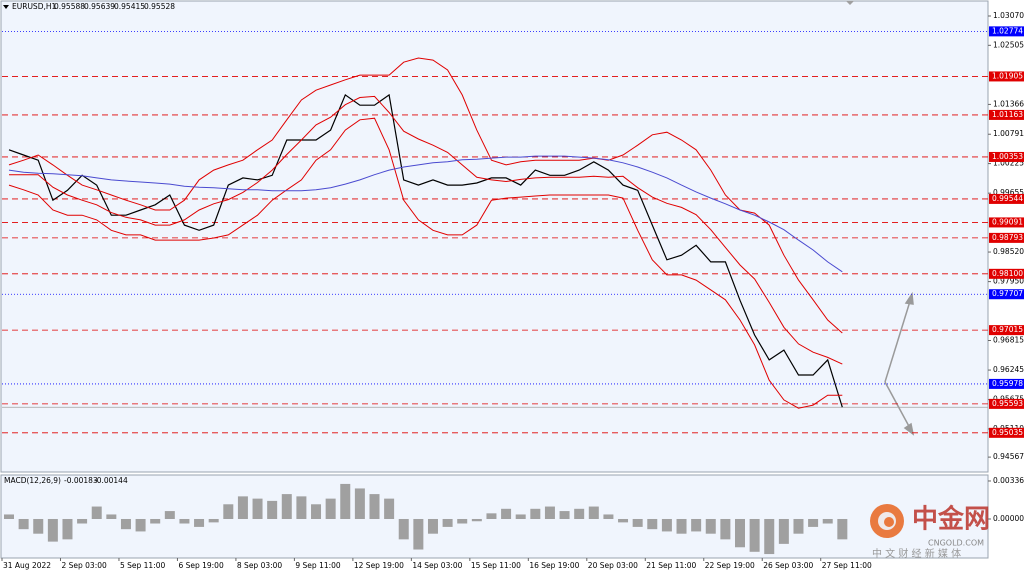  Describe the element at coordinates (379, 565) in the screenshot. I see `x-tick-label: 12 Sep 19:00` at that location.